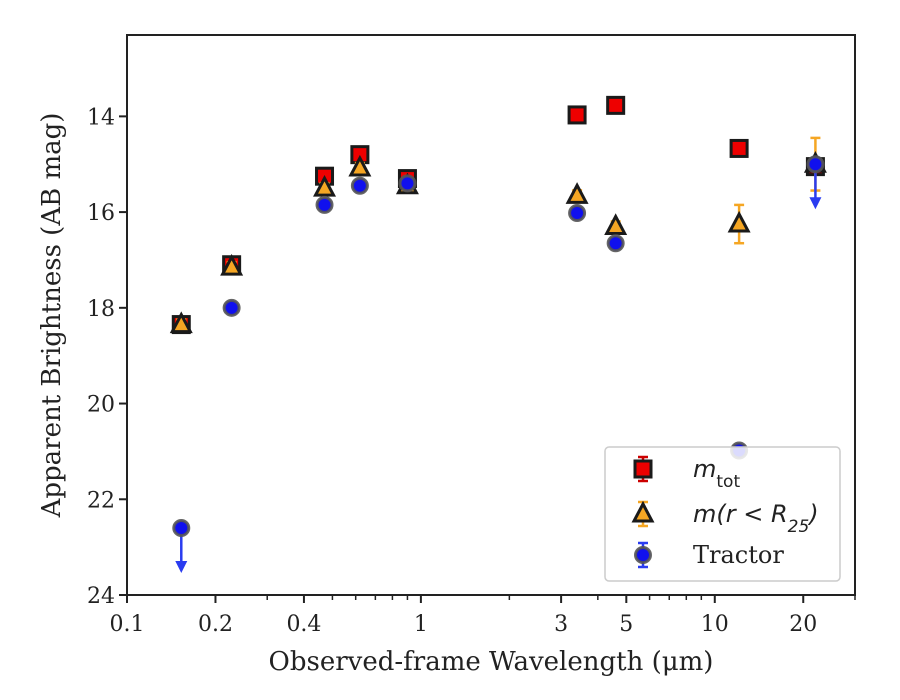 The width and height of the screenshot is (900, 700). What do you see at coordinates (101, 213) in the screenshot?
I see `y-tick-label: 16` at bounding box center [101, 213].